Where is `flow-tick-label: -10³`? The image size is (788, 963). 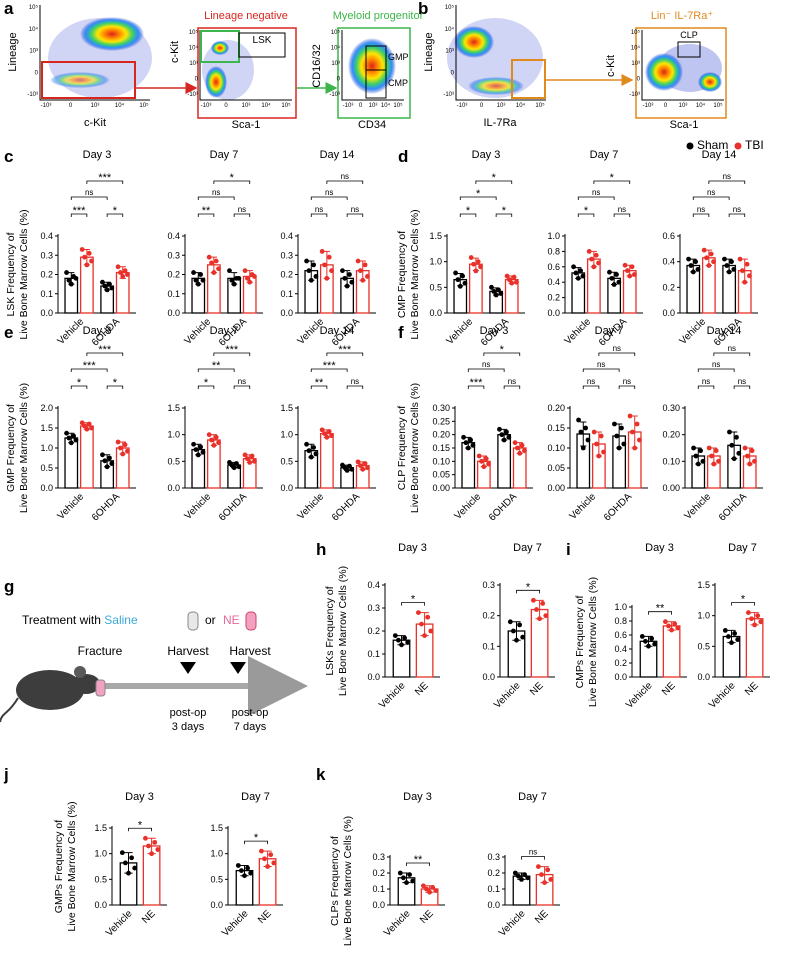
flow-tick-label: -10³ is located at coordinates (32, 95).